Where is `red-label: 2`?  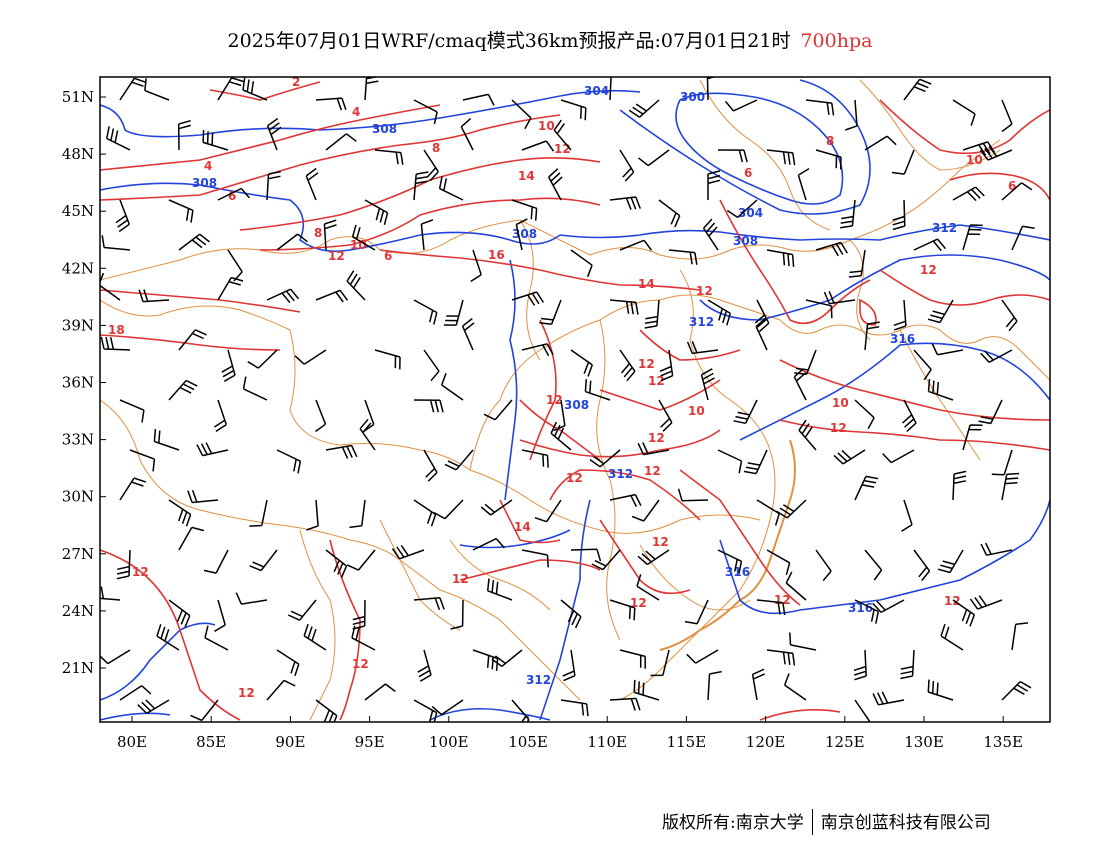 red-label: 2 is located at coordinates (296, 82).